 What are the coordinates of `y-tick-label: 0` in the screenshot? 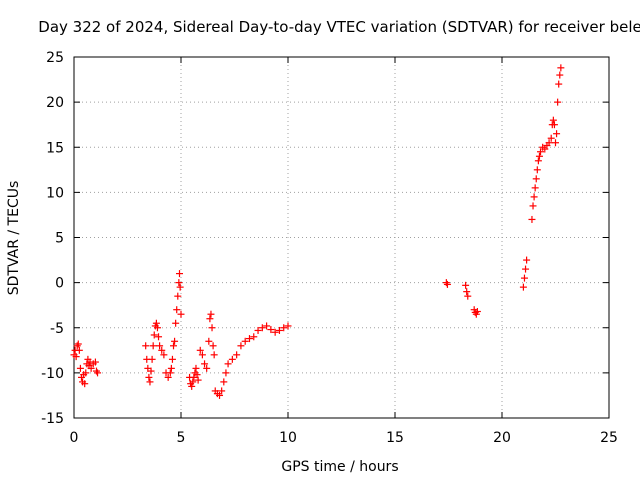 It's located at (59, 284).